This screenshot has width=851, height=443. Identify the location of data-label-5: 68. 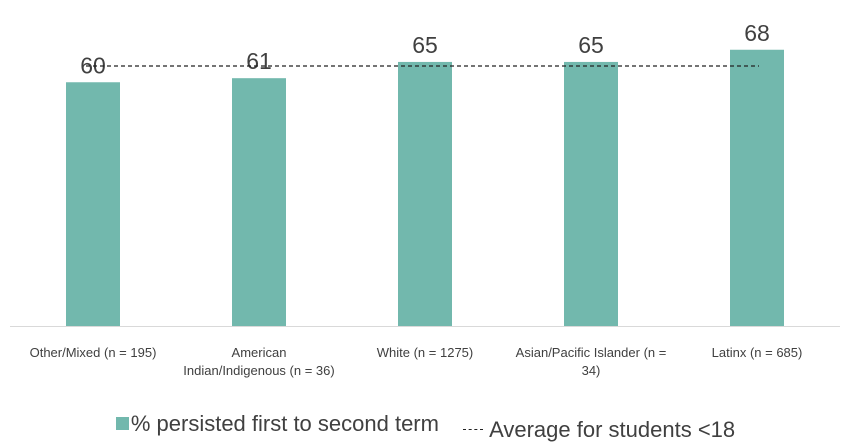
(757, 33).